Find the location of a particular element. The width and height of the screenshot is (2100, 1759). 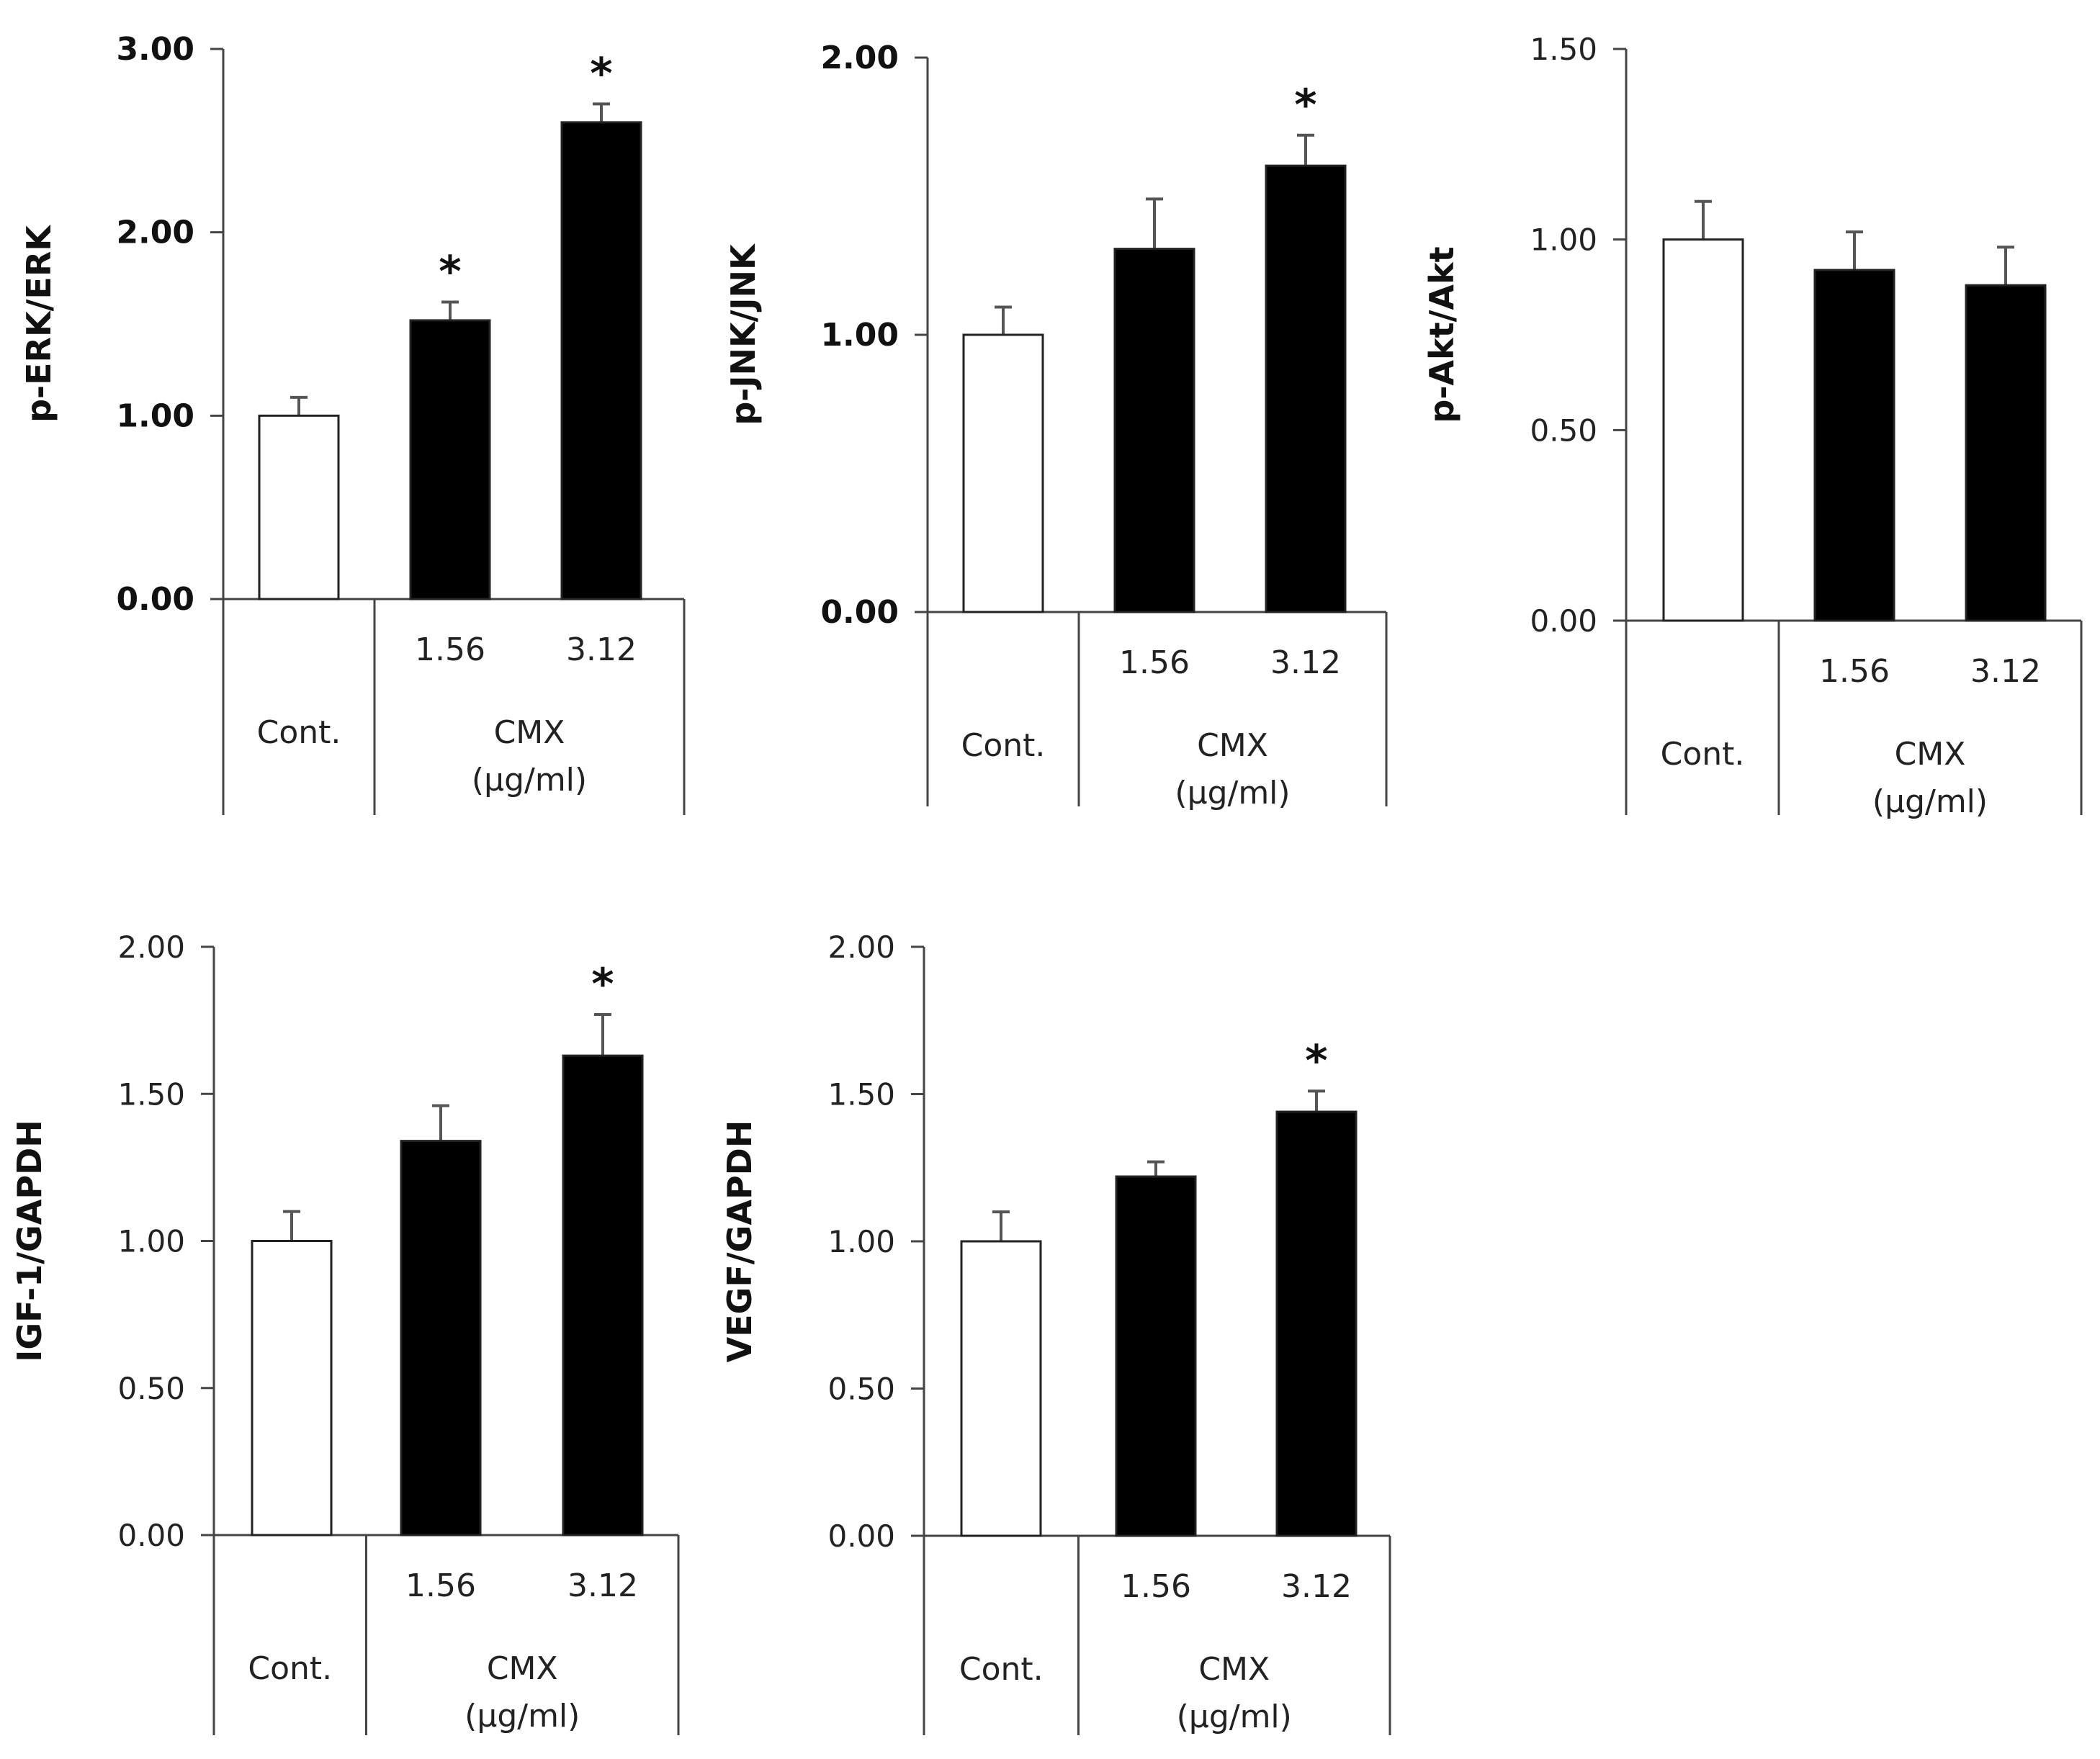

y-axis-label: VEGF/GAPDH is located at coordinates (739, 1241).